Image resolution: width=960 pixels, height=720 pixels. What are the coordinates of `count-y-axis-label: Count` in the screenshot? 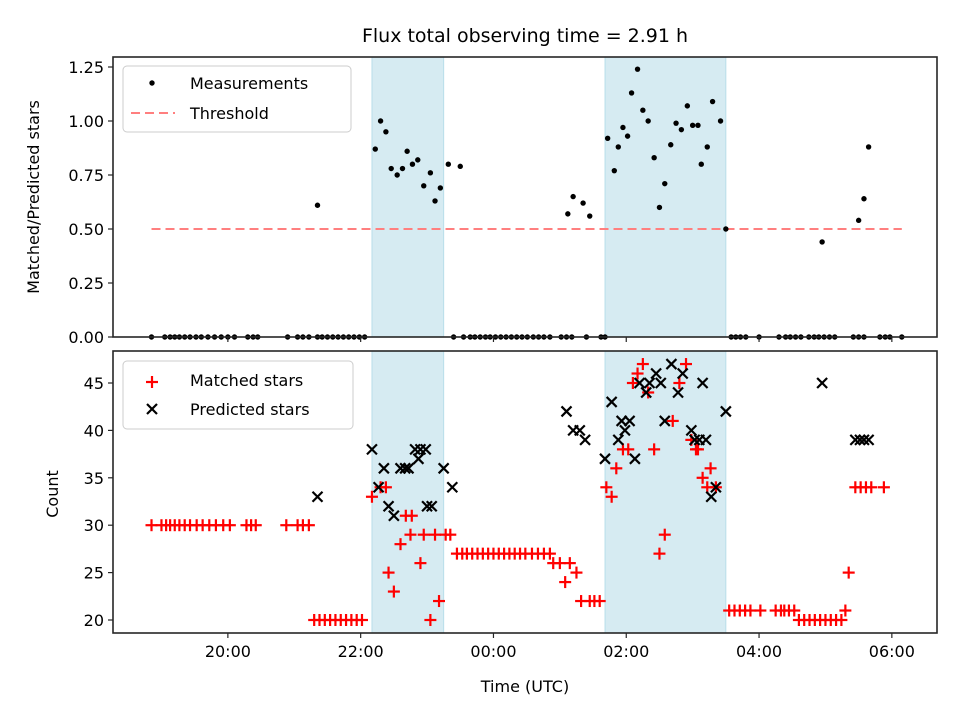 It's located at (52, 494).